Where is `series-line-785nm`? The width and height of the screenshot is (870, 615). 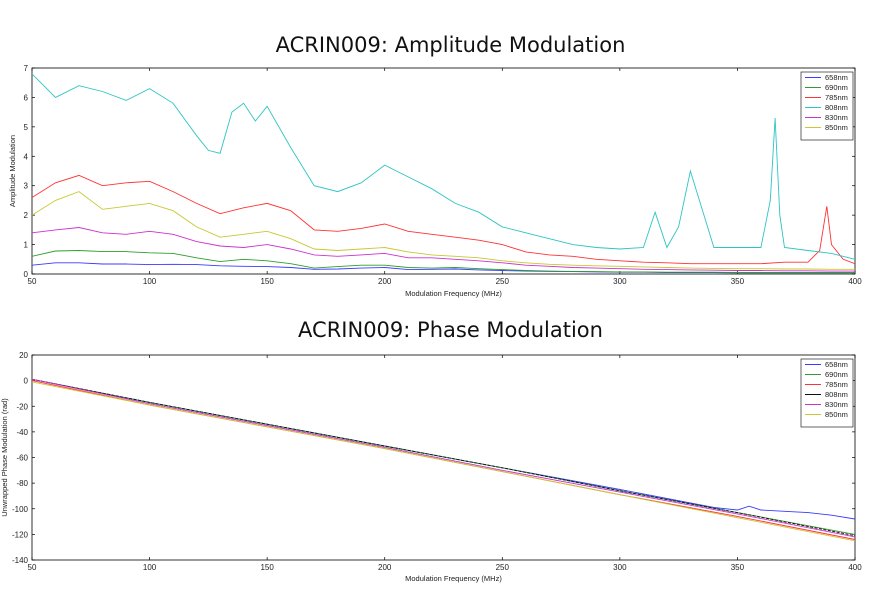
series-line-785nm is located at coordinates (443, 219).